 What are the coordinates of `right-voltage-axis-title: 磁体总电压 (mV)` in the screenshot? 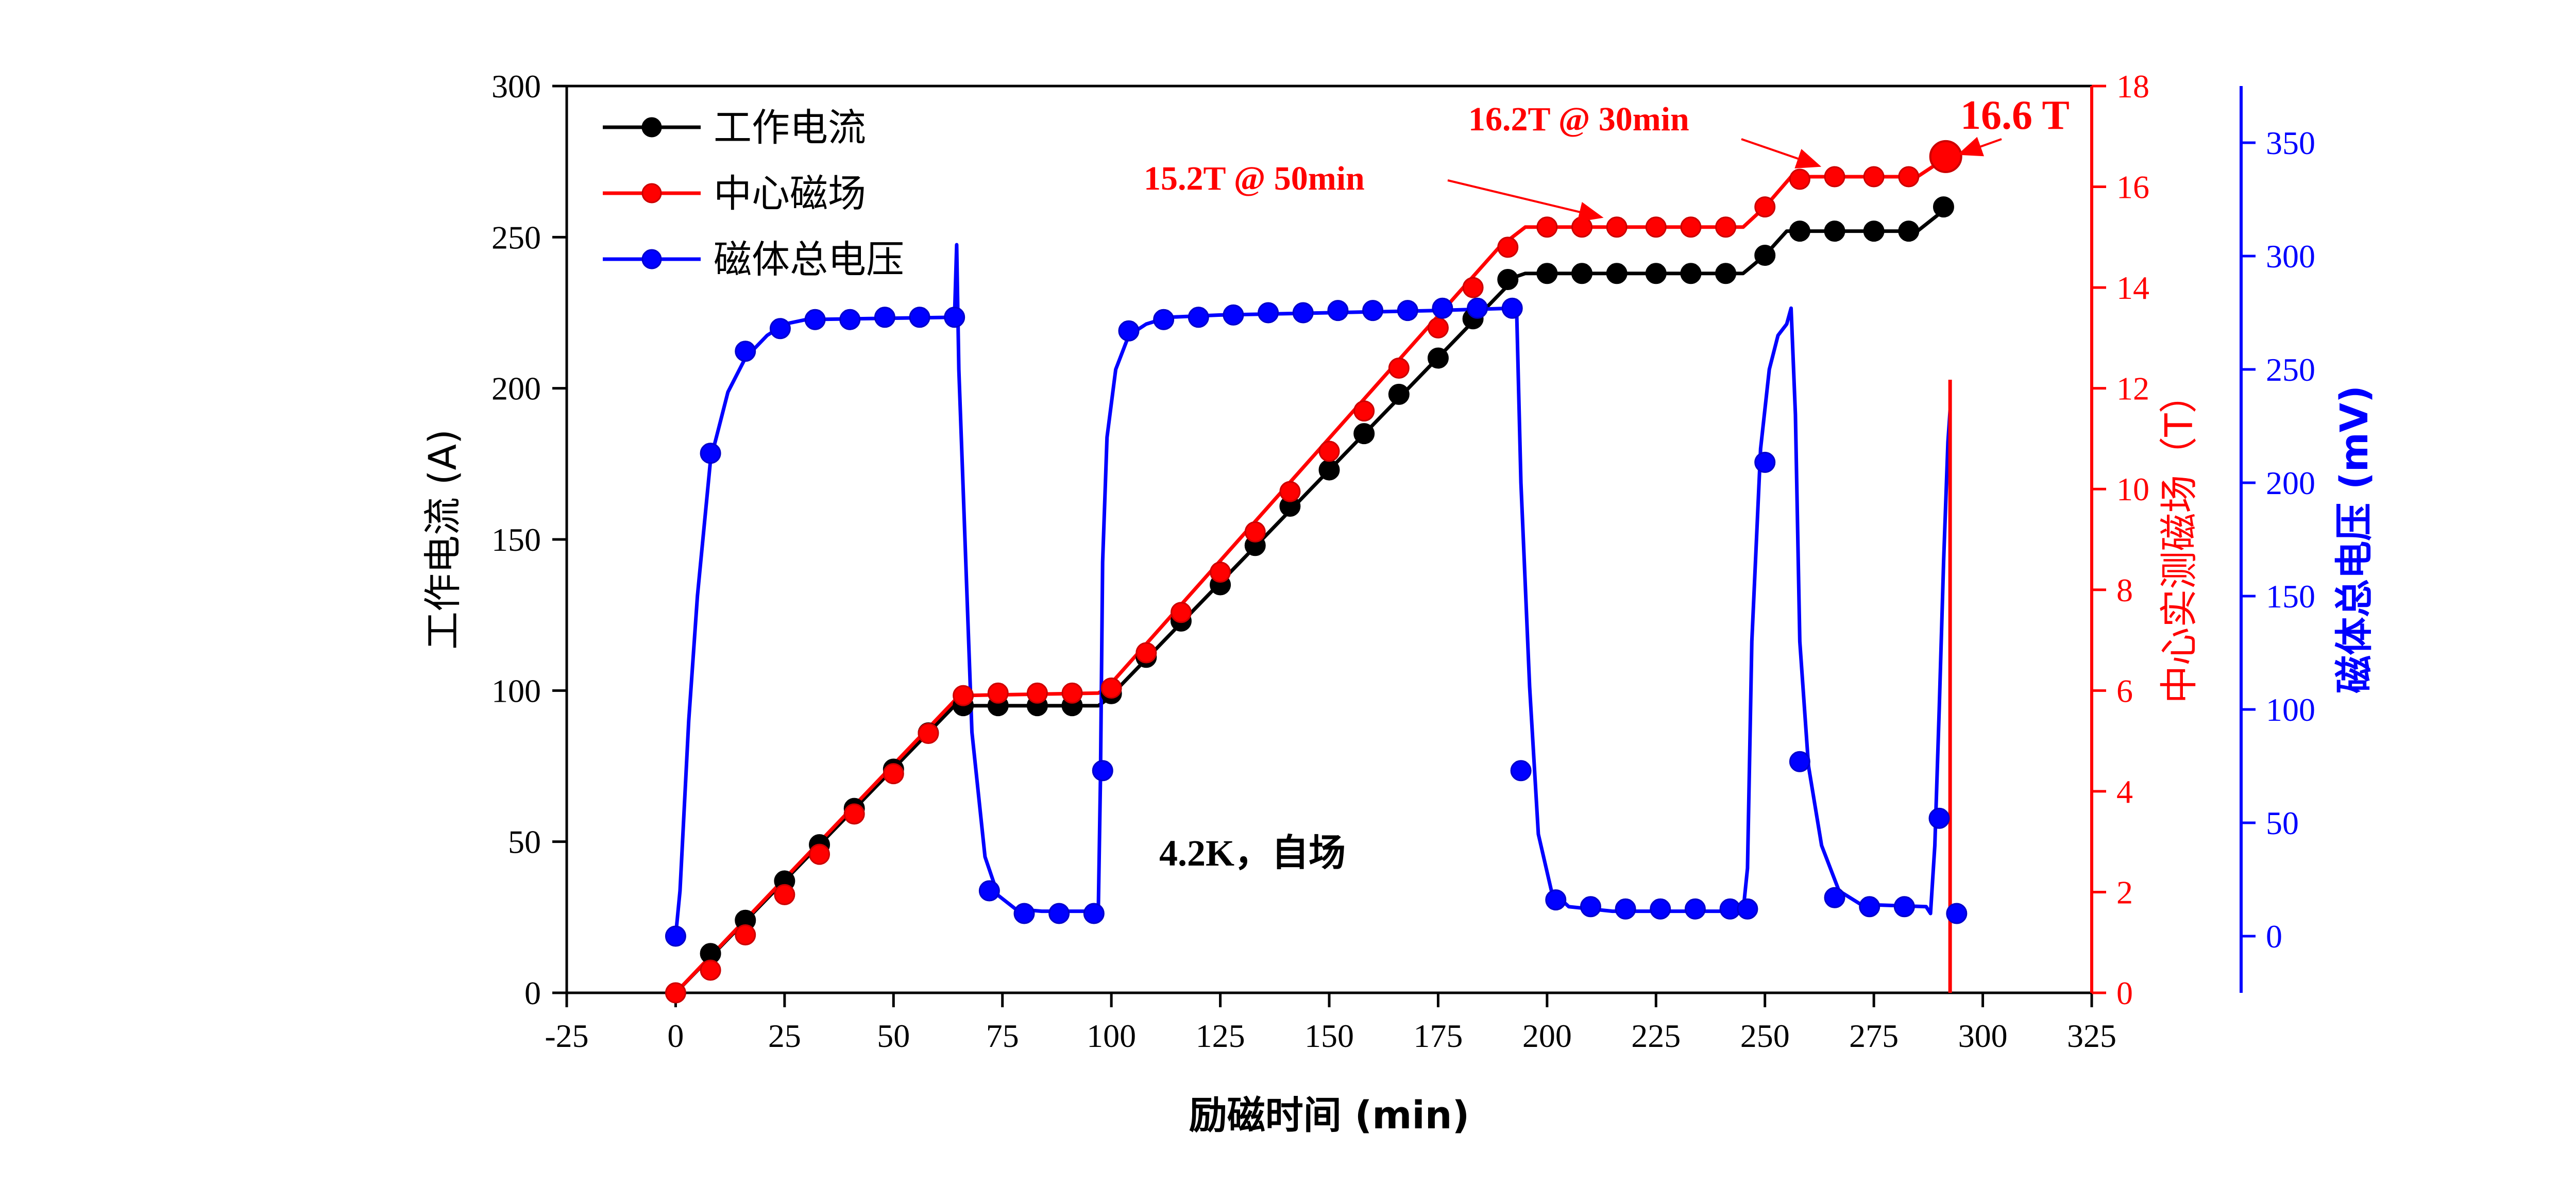 It's located at (2354, 539).